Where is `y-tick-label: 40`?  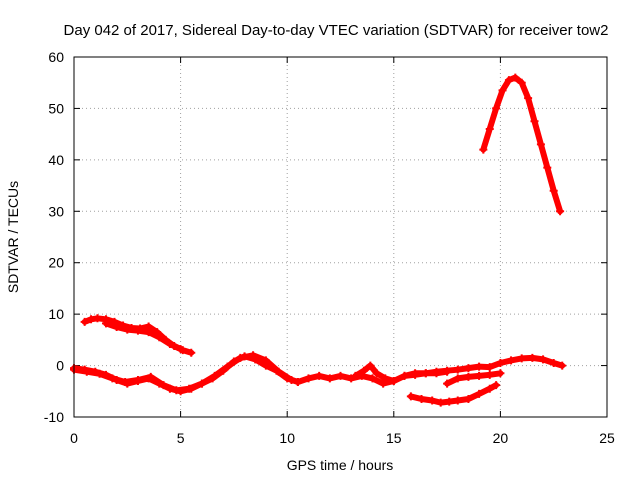
y-tick-label: 40 is located at coordinates (56, 160).